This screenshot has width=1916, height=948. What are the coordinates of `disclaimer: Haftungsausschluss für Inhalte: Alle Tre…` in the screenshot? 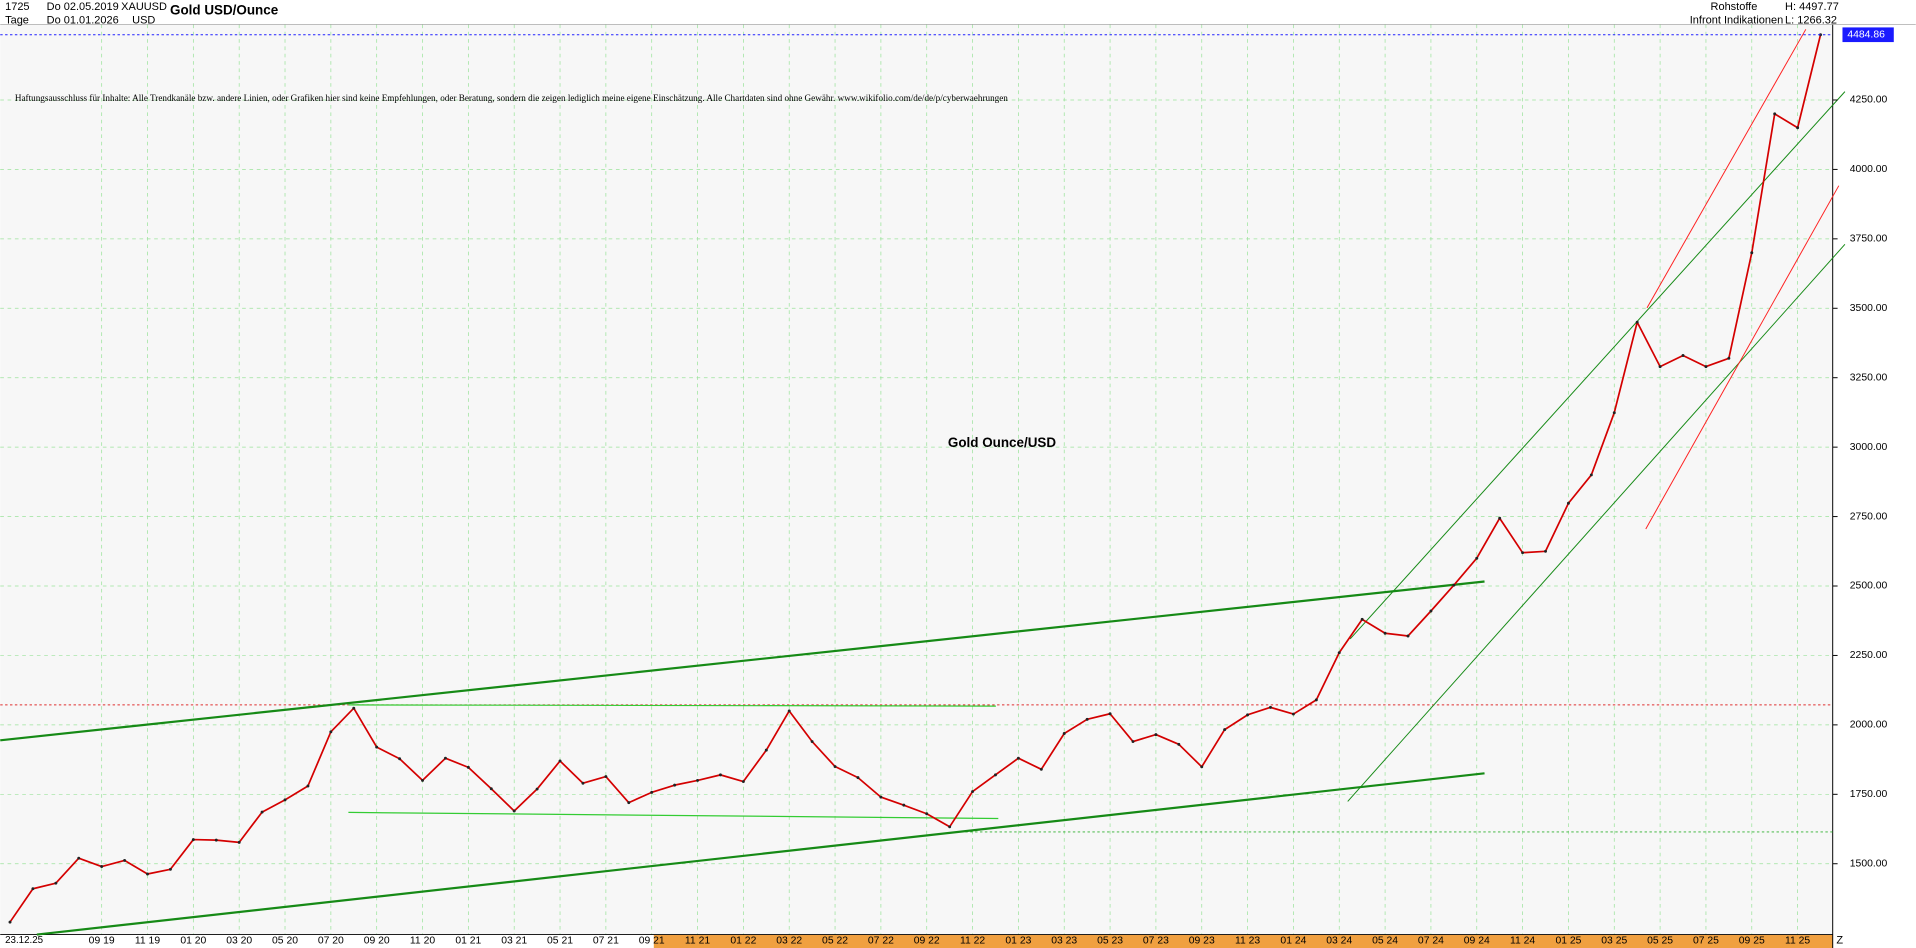 It's located at (511, 98).